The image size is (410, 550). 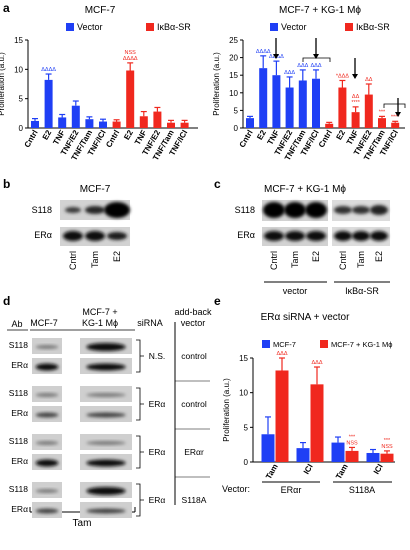 I want to click on chart-e-group-label-1: ERαr, so click(x=291, y=490).